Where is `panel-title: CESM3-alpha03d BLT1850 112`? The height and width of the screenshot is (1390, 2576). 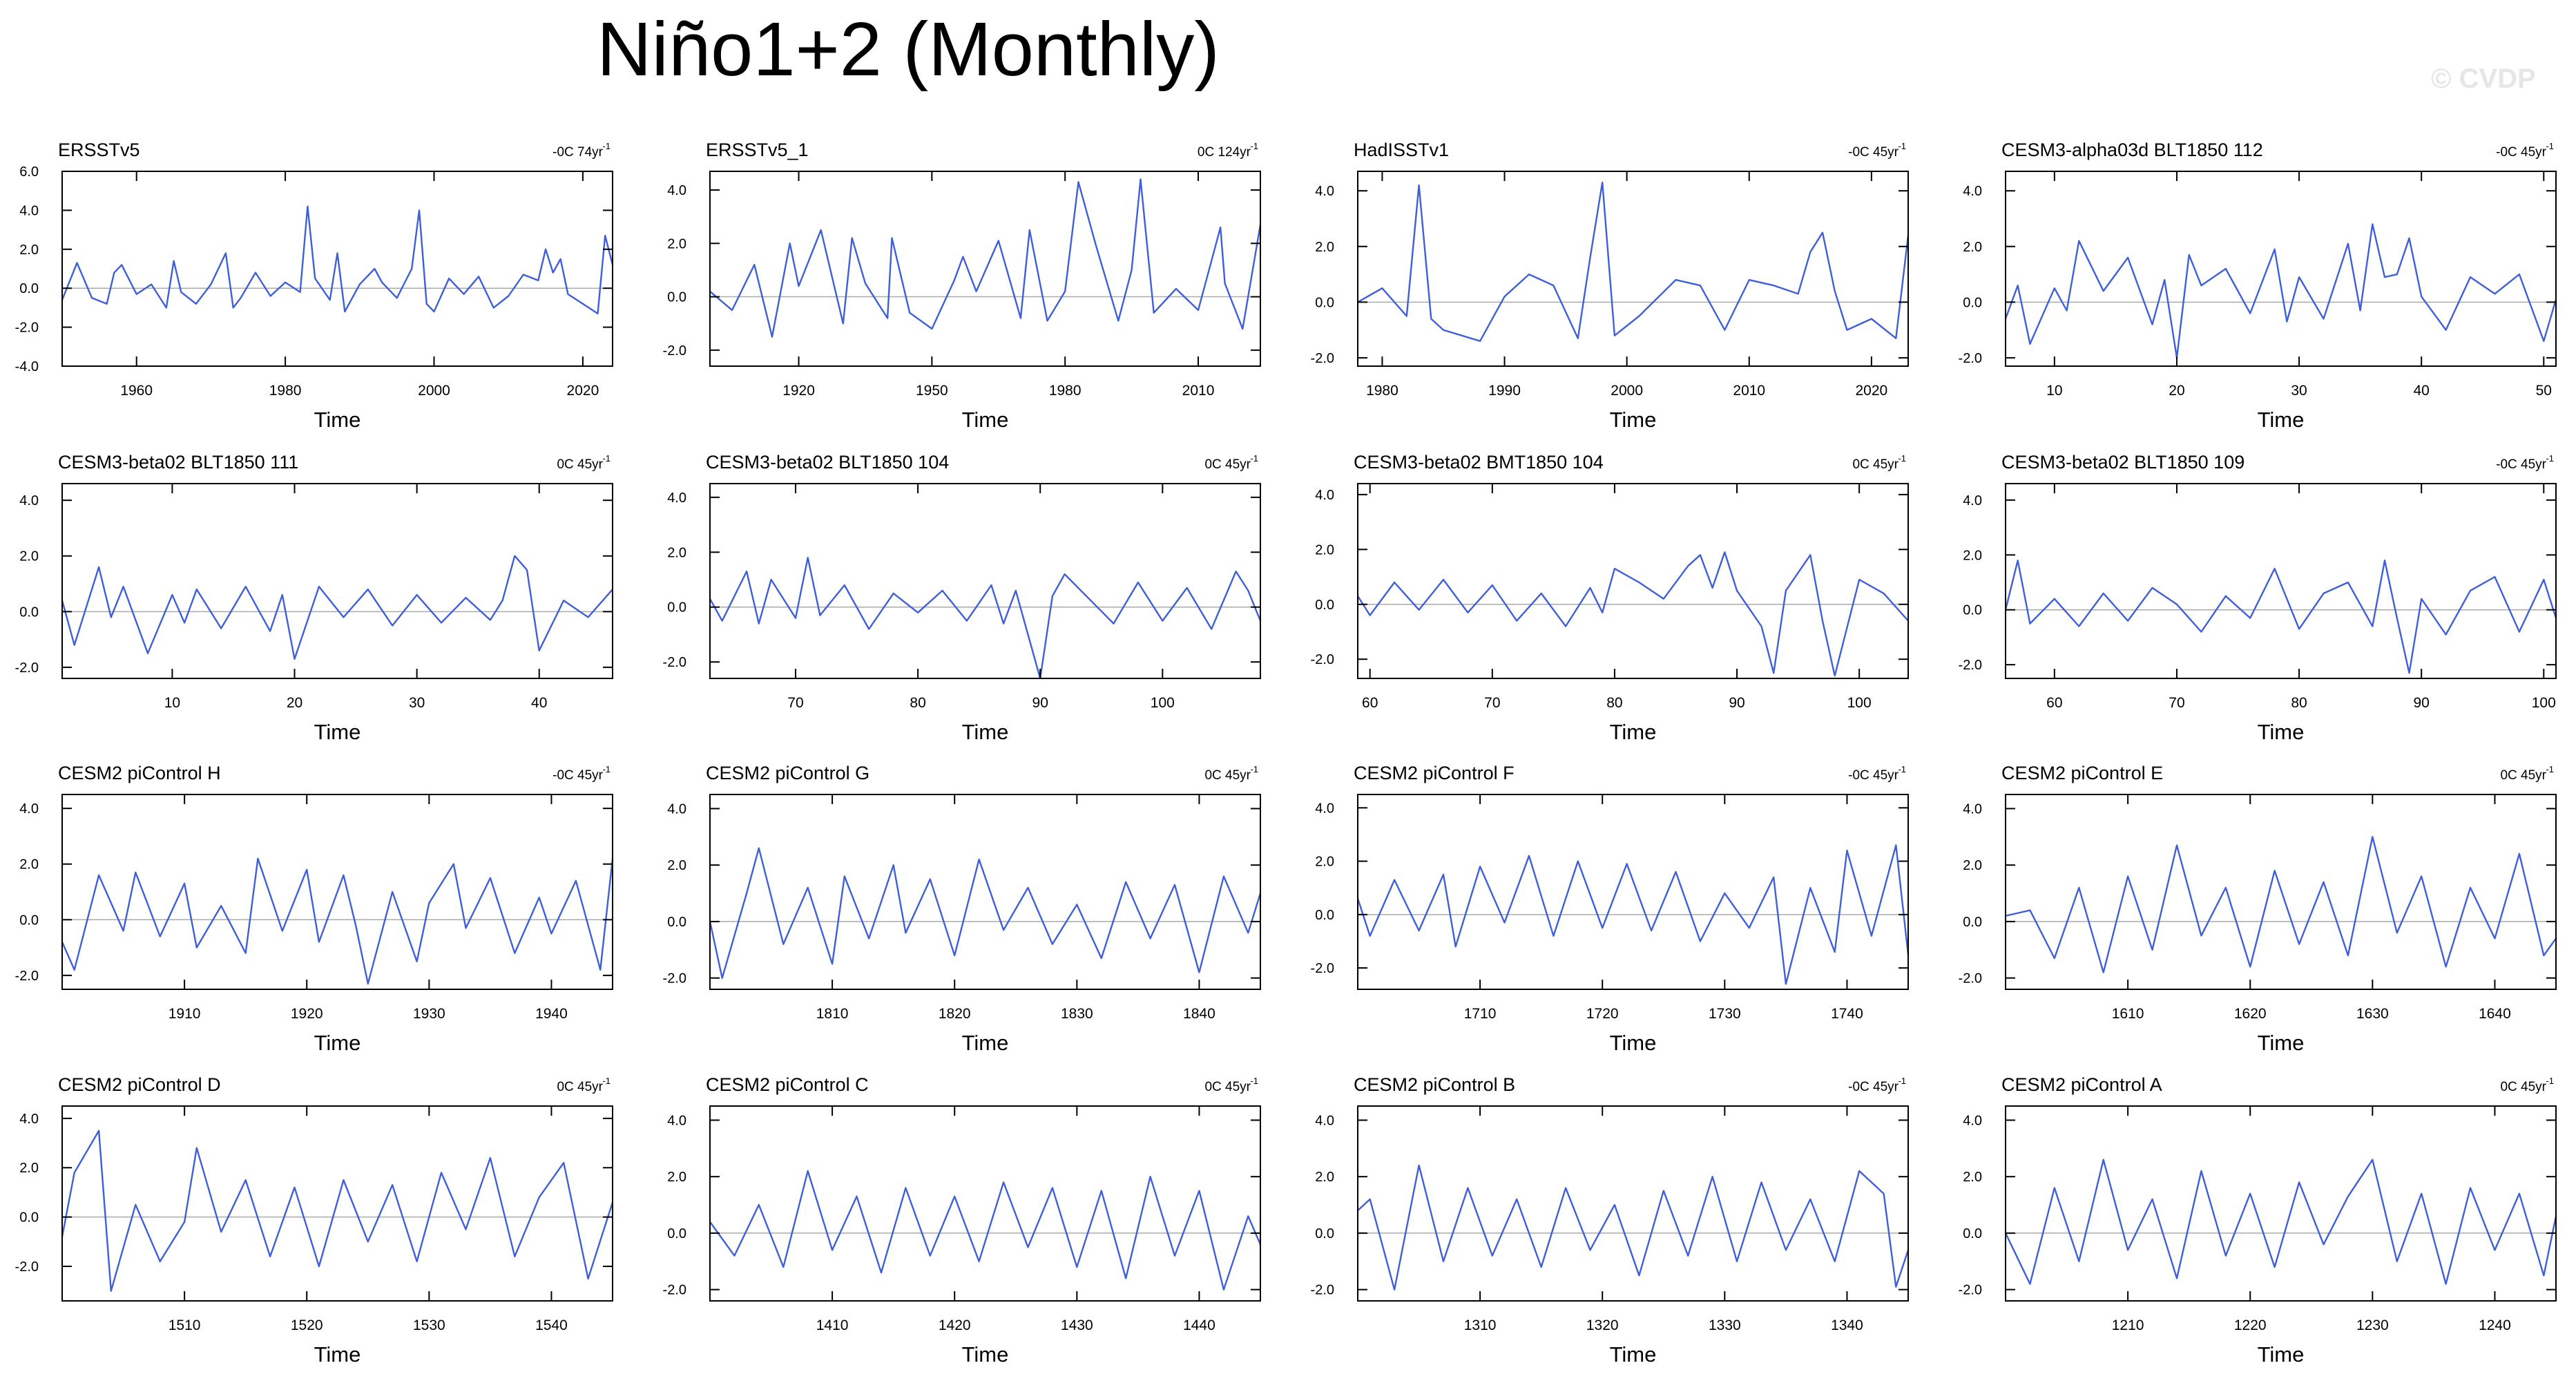
panel-title: CESM3-alpha03d BLT1850 112 is located at coordinates (2132, 150).